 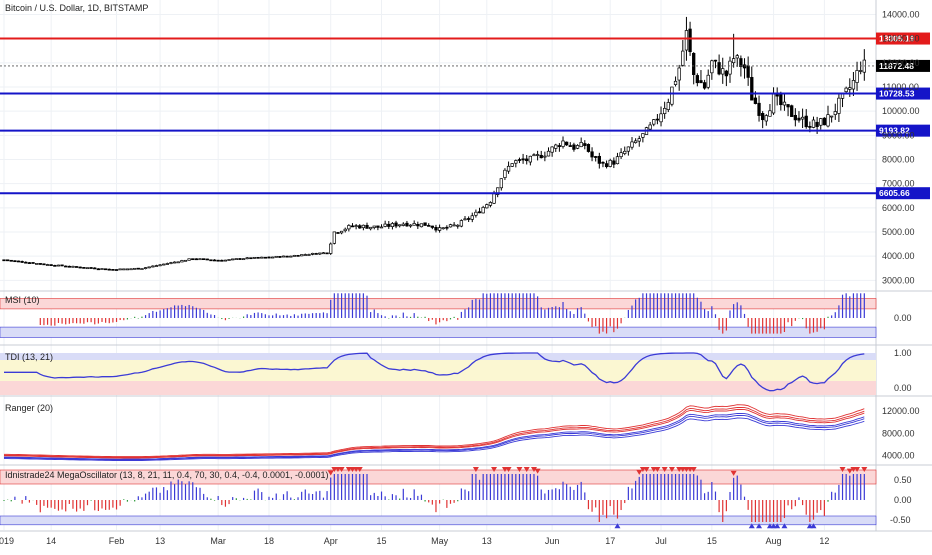 What do you see at coordinates (774, 541) in the screenshot?
I see `time-axis-tick: Aug` at bounding box center [774, 541].